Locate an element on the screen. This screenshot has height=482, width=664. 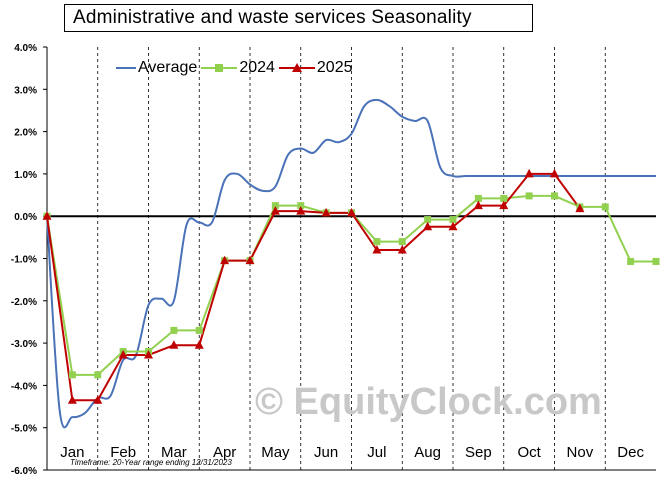
legend-item-average: Average is located at coordinates (156, 68).